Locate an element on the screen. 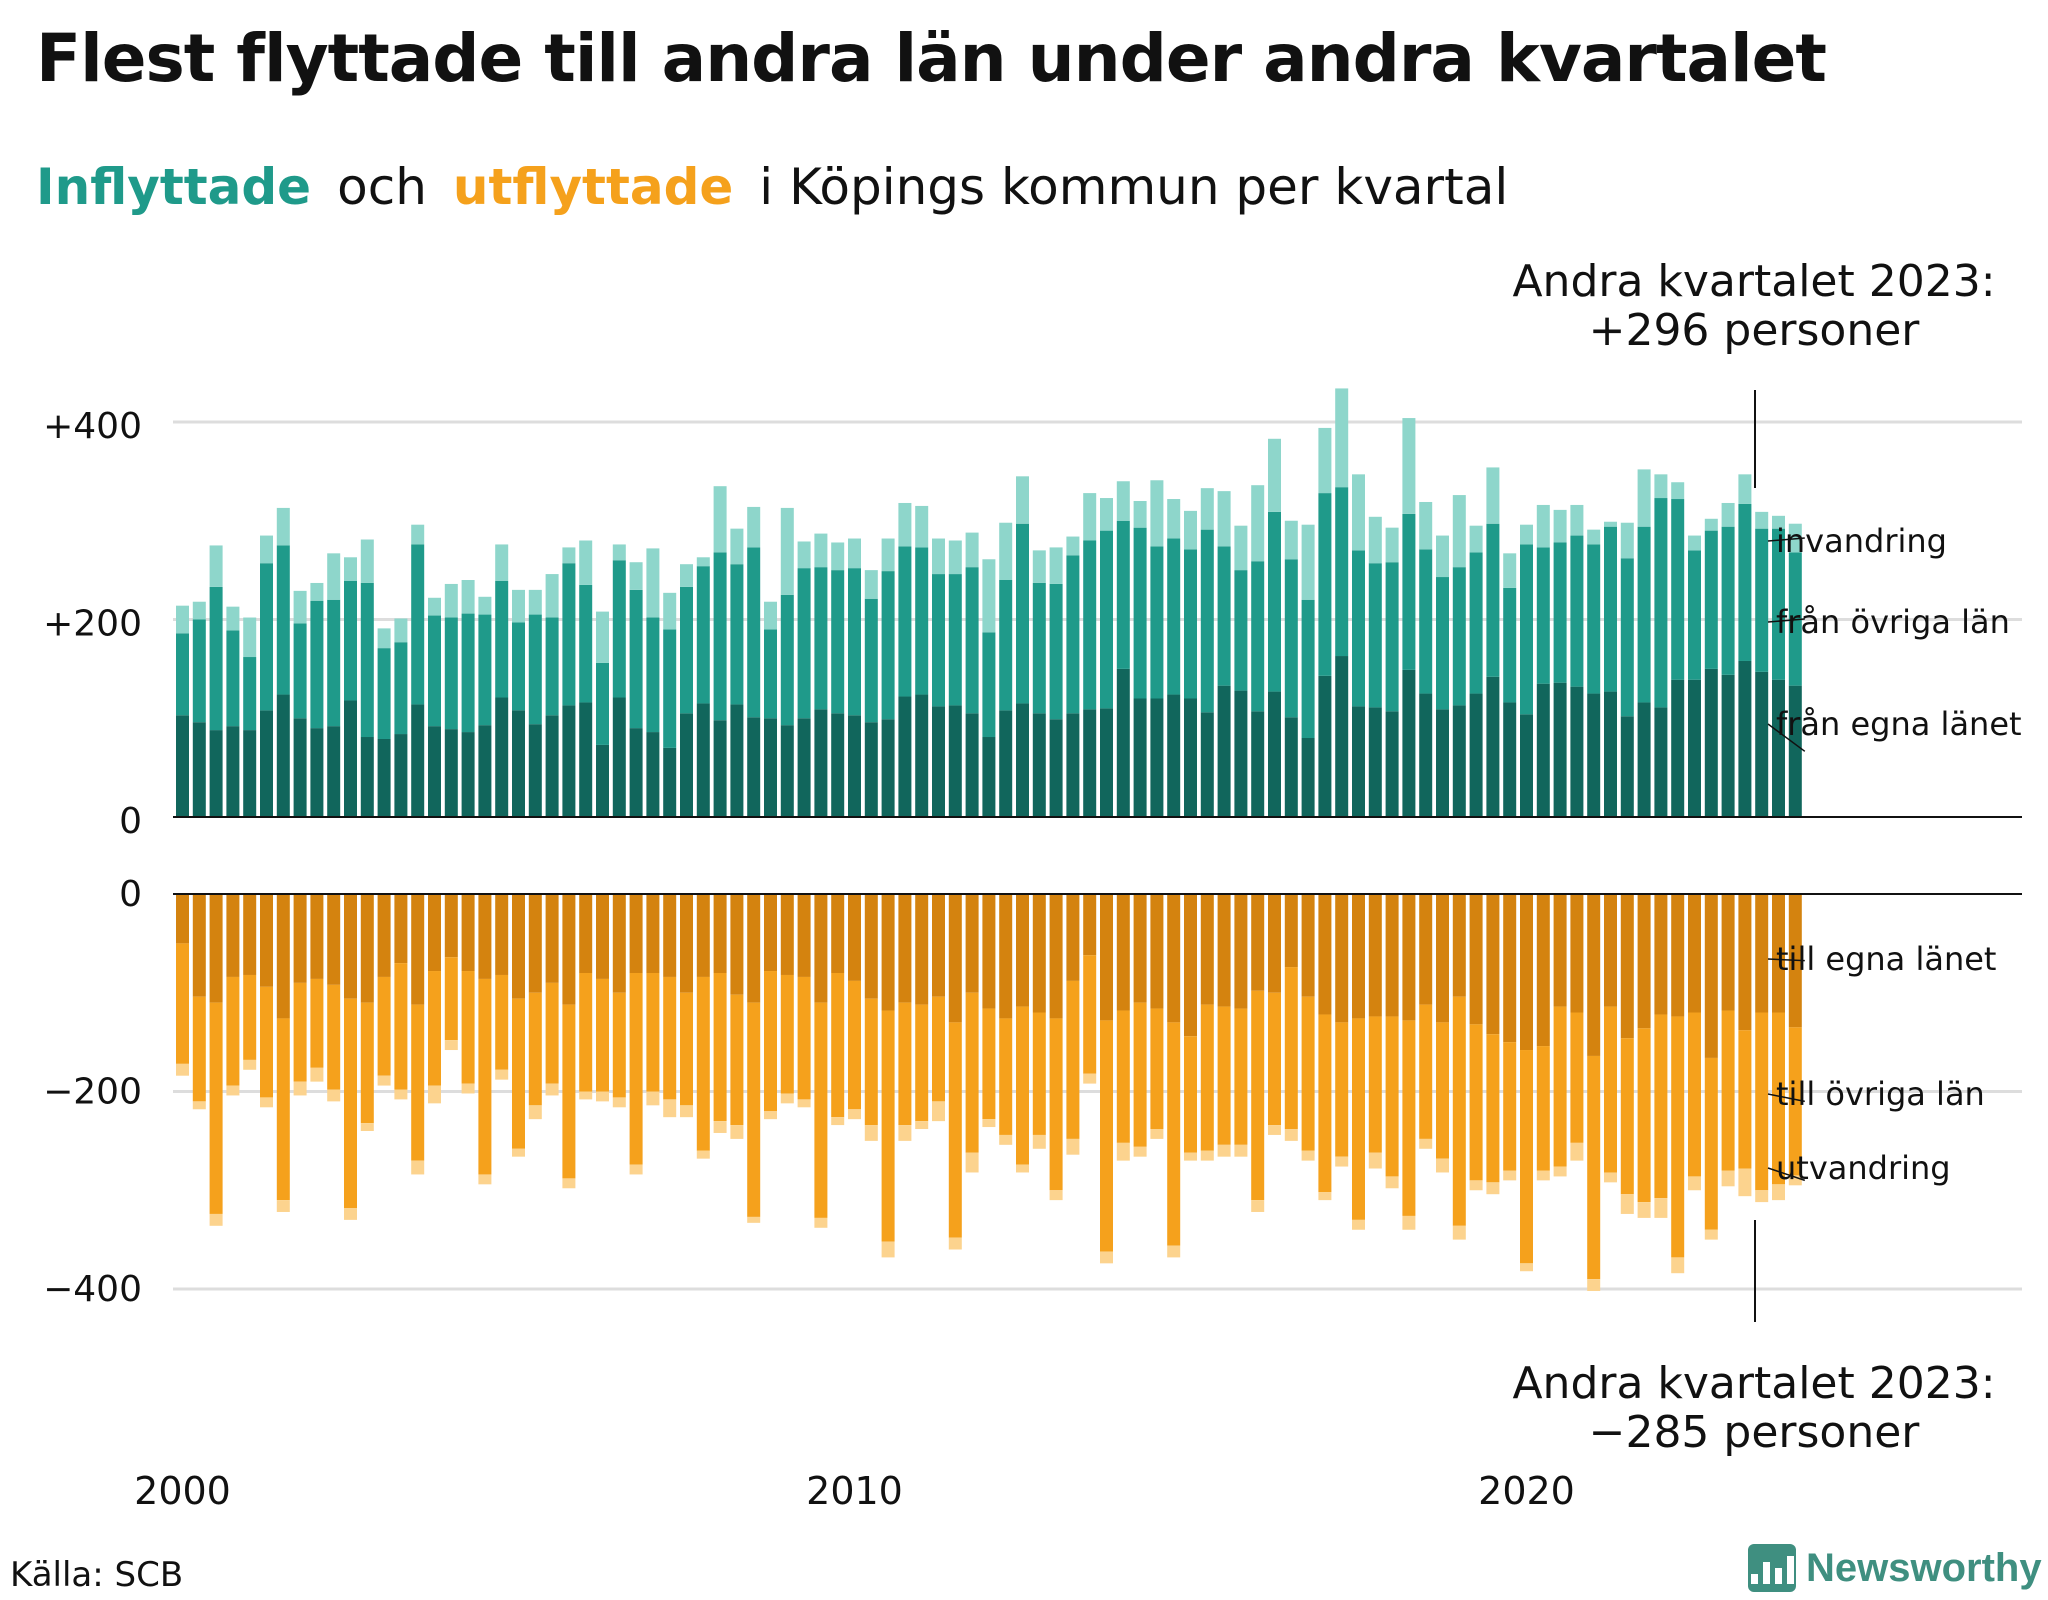 The image size is (2048, 1600). y-tick-label-bottom: −400 is located at coordinates (92, 1289).